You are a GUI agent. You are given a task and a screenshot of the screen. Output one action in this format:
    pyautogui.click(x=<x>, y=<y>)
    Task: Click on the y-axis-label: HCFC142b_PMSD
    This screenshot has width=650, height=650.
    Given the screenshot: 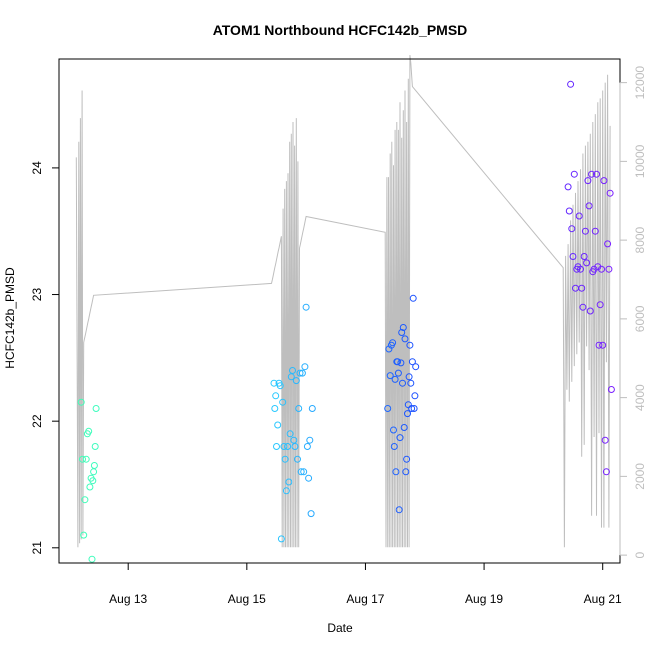 What is the action you would take?
    pyautogui.click(x=10, y=318)
    